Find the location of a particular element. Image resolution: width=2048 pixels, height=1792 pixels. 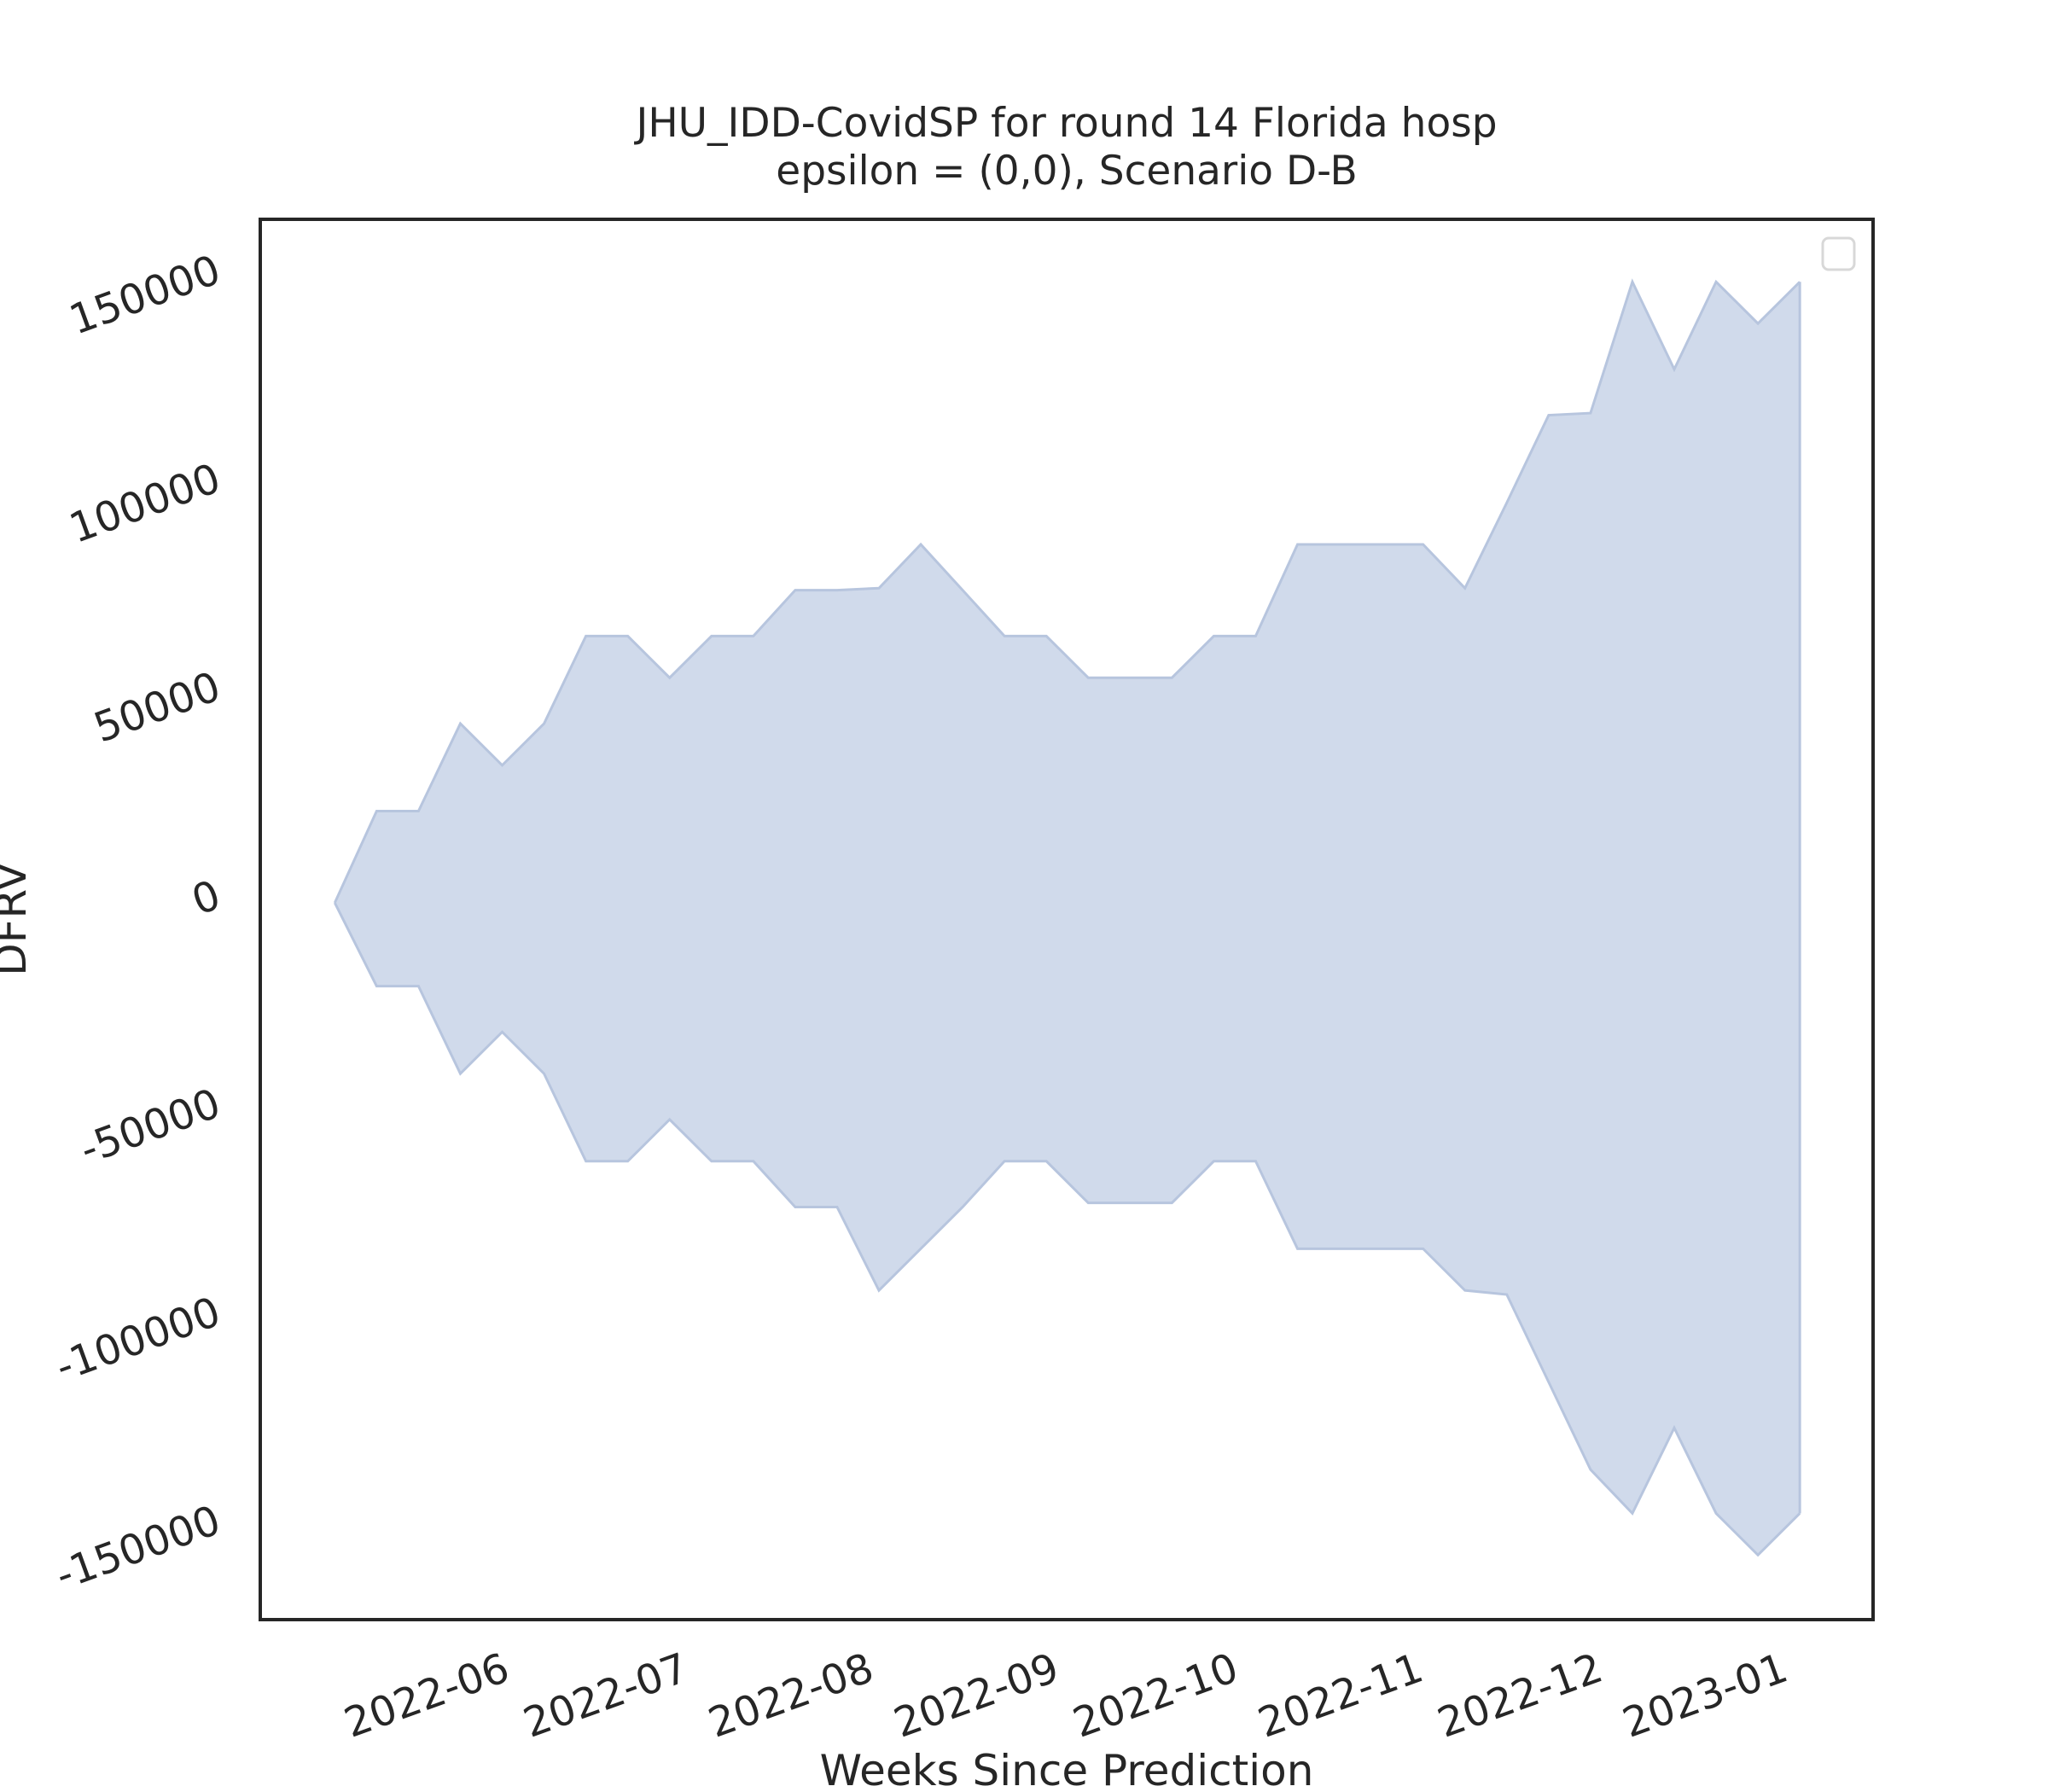

y-tick-label: -150000 is located at coordinates (138, 1547).